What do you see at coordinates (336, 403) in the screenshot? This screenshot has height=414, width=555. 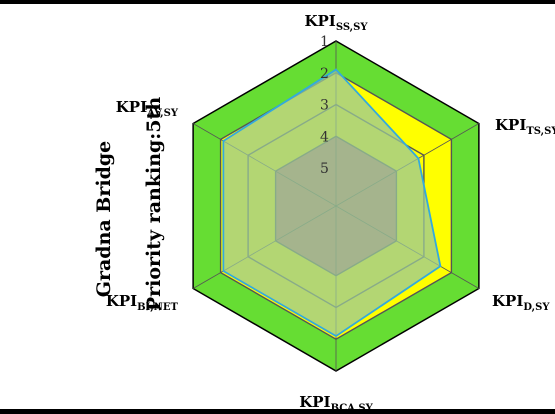 I see `axis-label-3: KPIBCA,SY` at bounding box center [336, 403].